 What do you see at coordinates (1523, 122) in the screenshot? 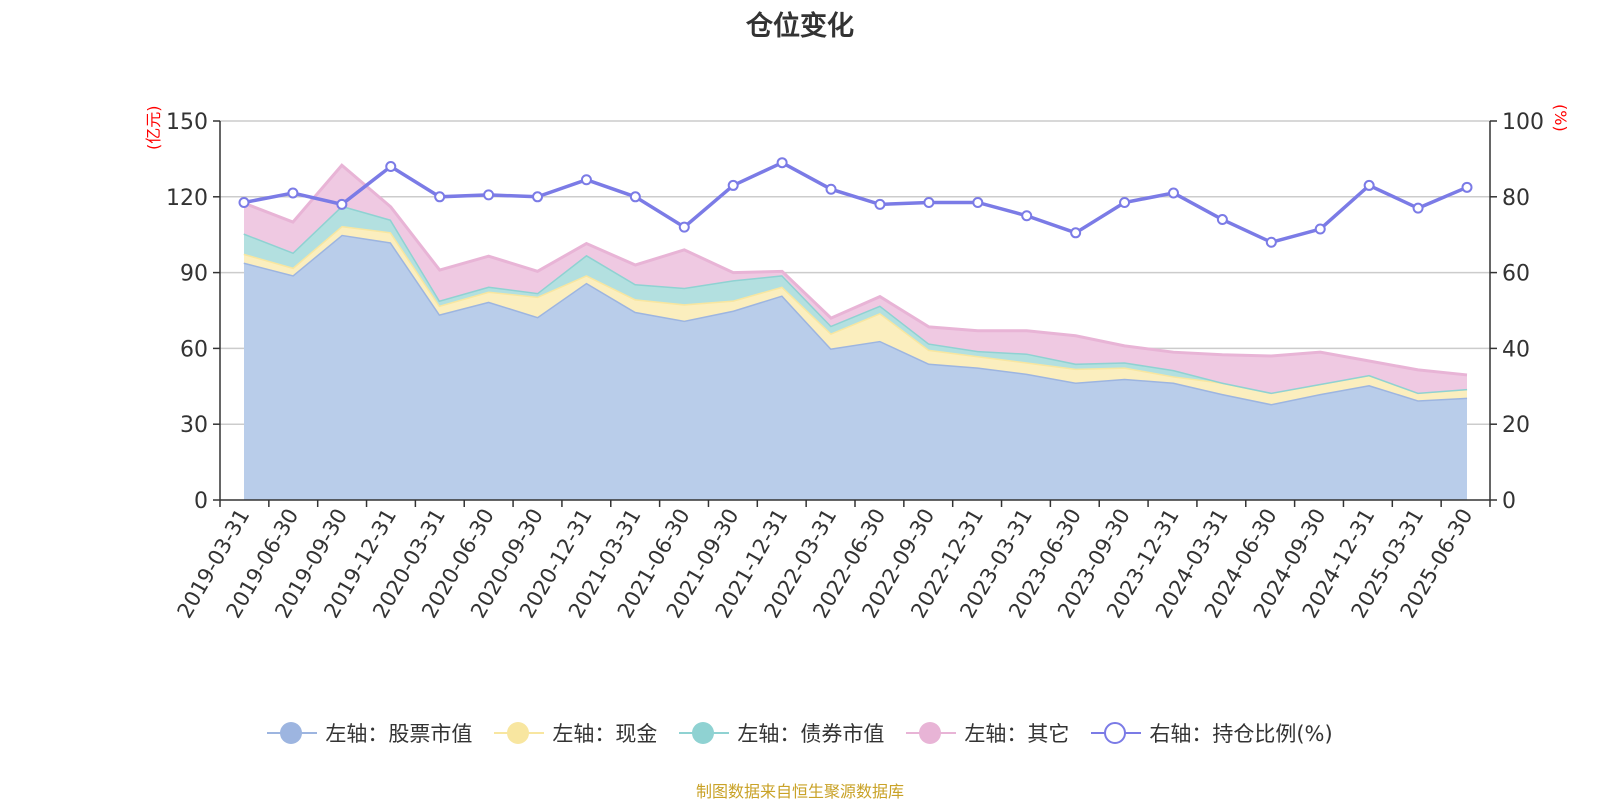
I see `right-tick-label-5: 100` at bounding box center [1523, 122].